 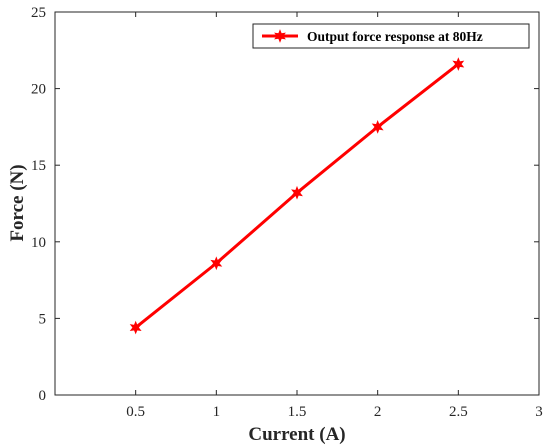 I want to click on y-tick-label: 10, so click(x=38, y=243).